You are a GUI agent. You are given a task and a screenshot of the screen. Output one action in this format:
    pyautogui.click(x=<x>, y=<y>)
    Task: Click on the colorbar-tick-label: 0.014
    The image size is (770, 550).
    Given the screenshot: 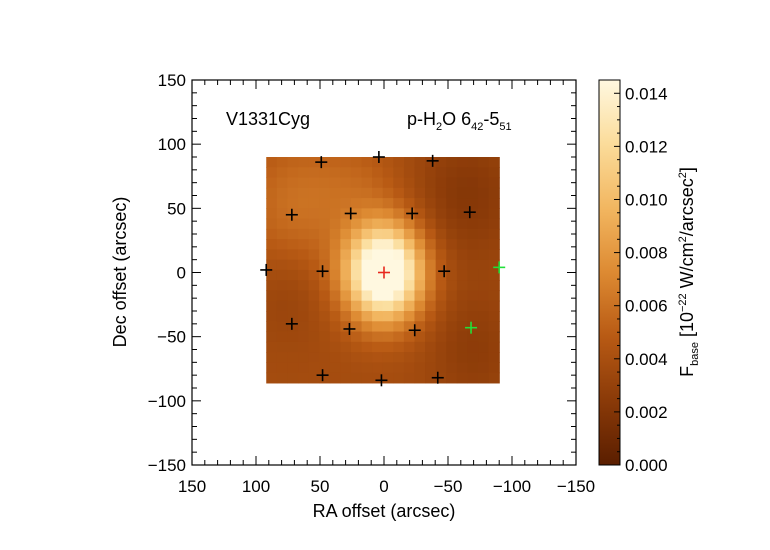 What is the action you would take?
    pyautogui.click(x=646, y=93)
    